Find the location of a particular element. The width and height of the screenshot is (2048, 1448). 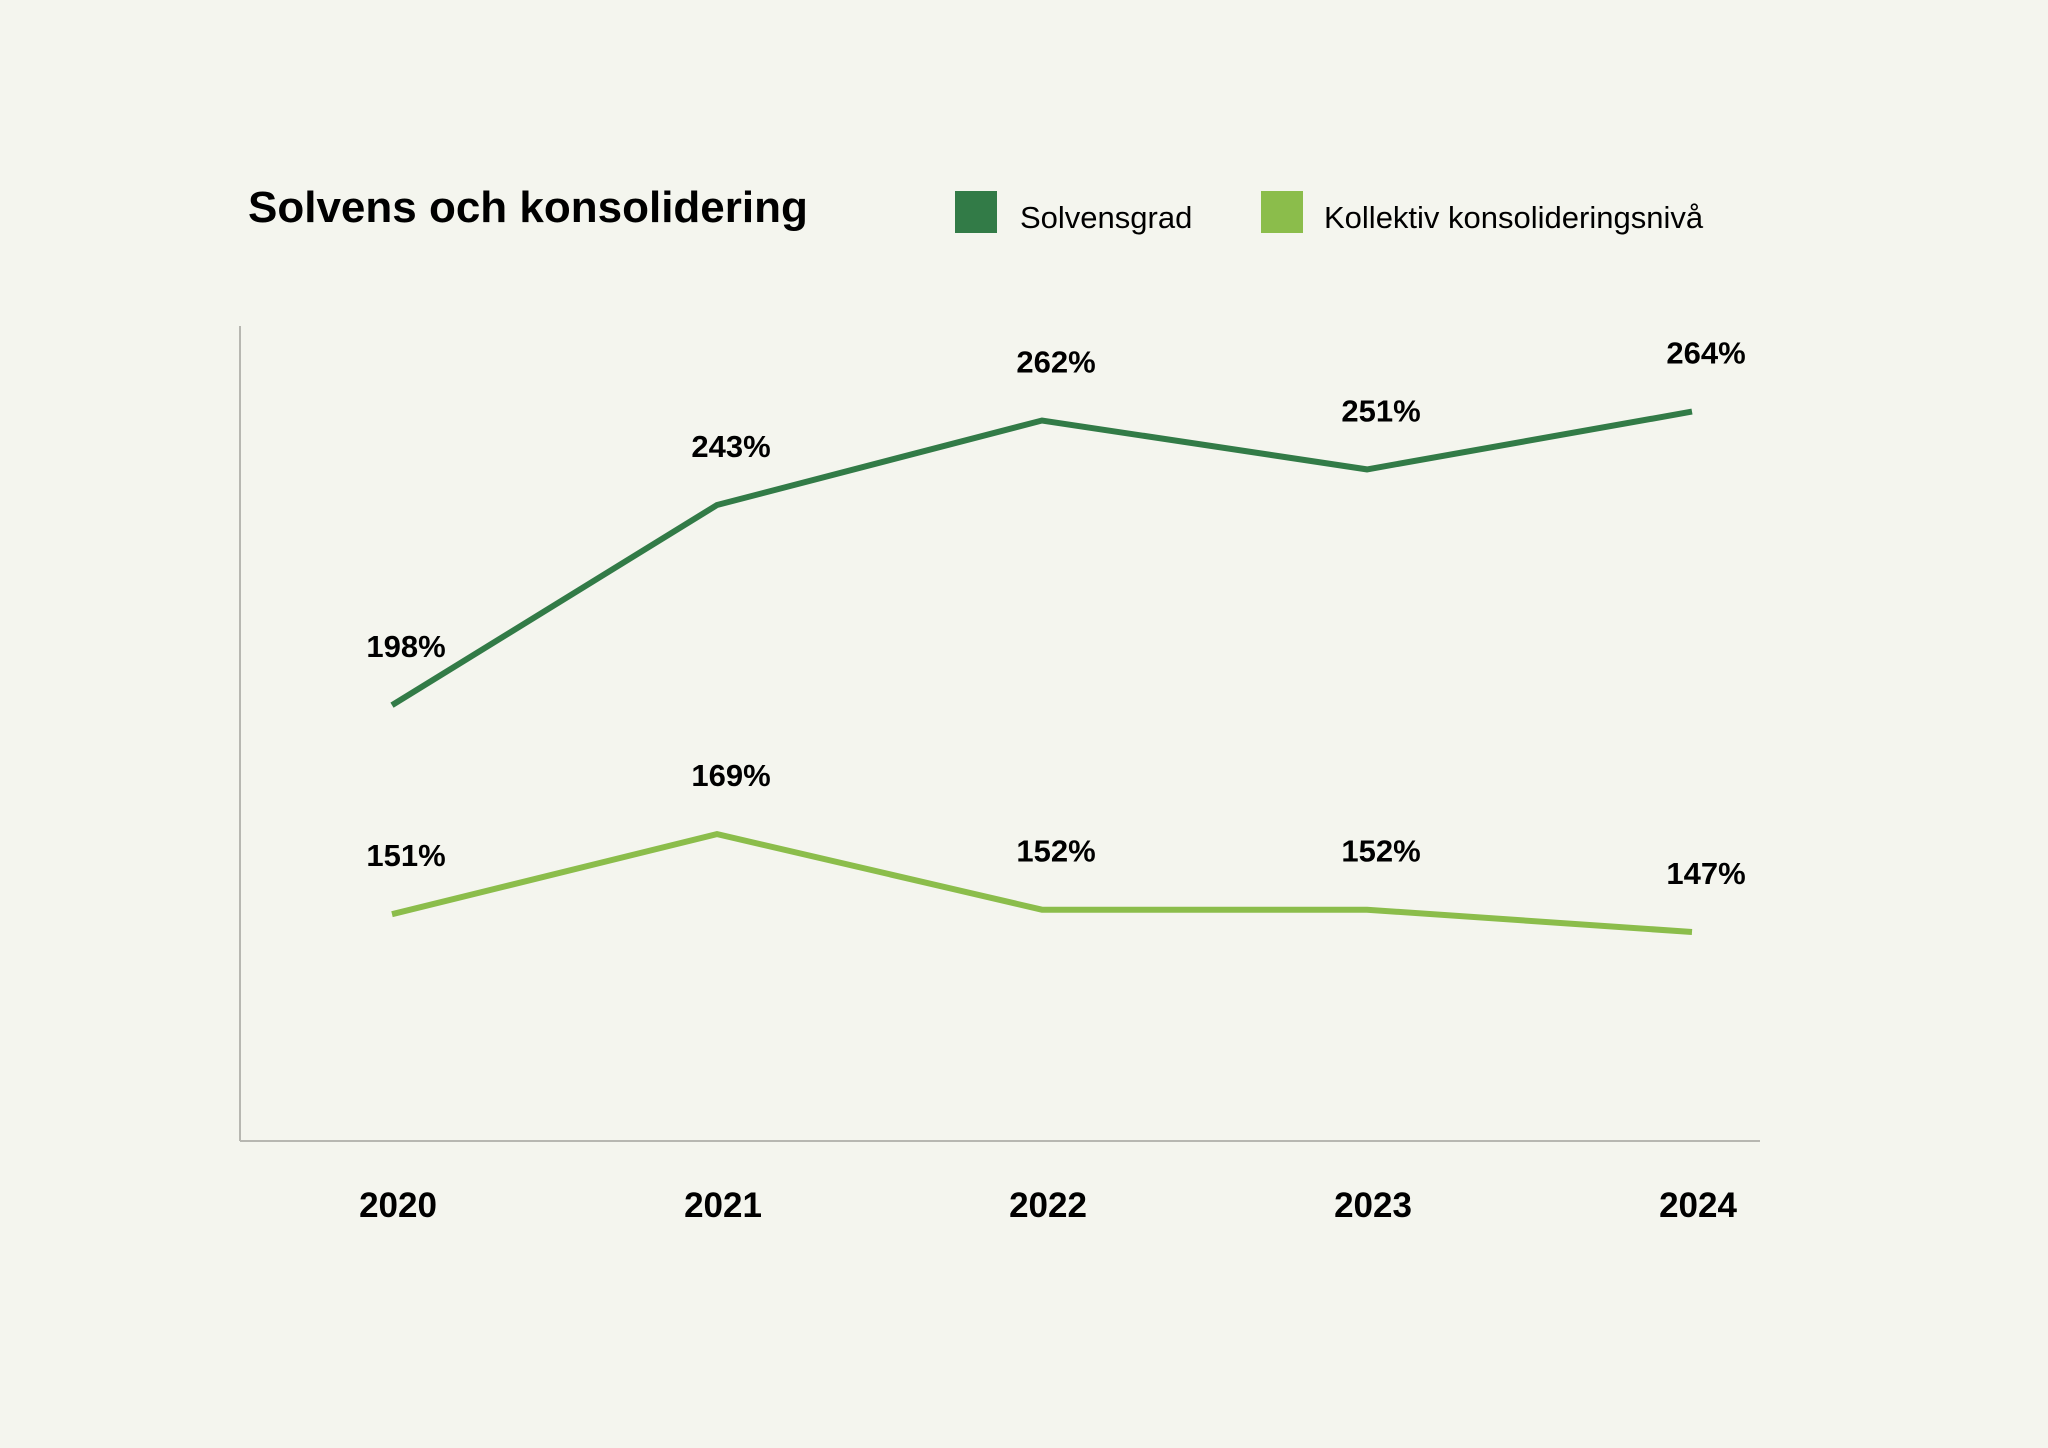

x-tick-label-2020: 2020 is located at coordinates (398, 1205).